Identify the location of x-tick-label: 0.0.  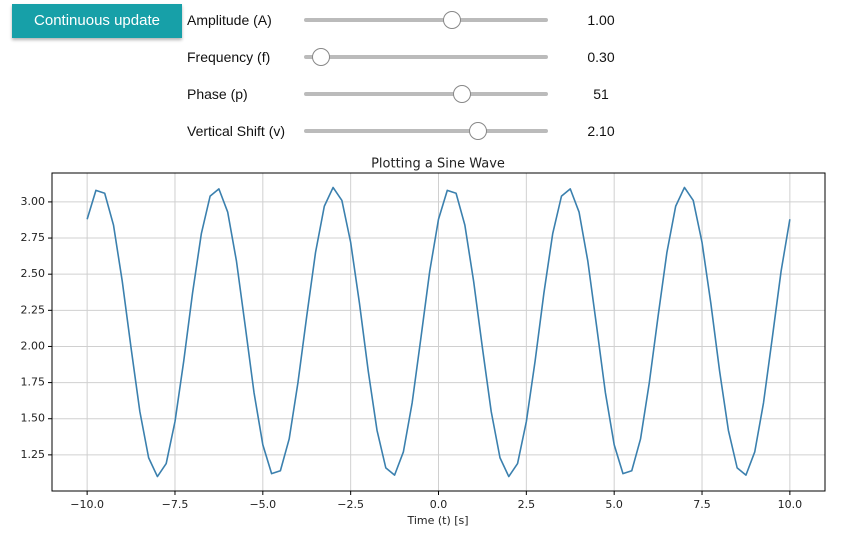
(439, 504).